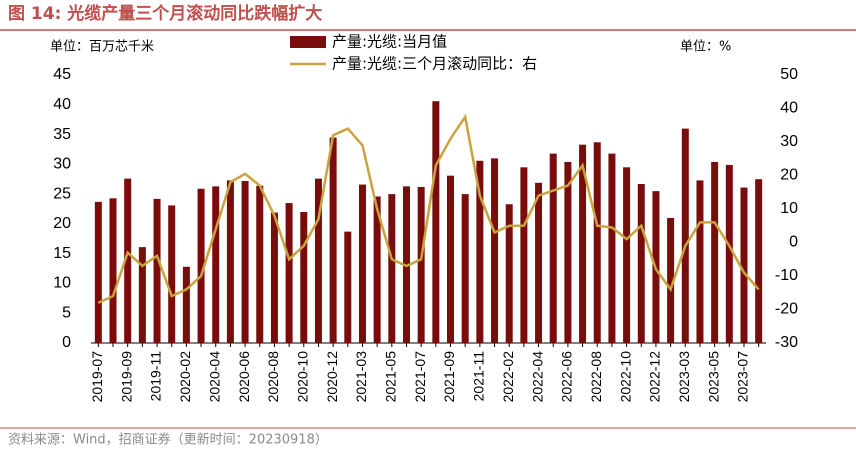 Image resolution: width=856 pixels, height=458 pixels. What do you see at coordinates (625, 377) in the screenshot?
I see `x-tick-label: 2022-10` at bounding box center [625, 377].